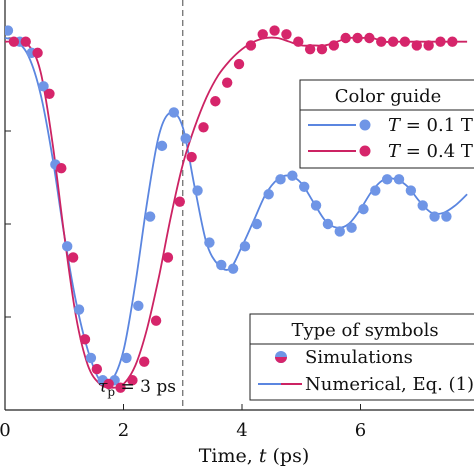 Image resolution: width=474 pixels, height=474 pixels. What do you see at coordinates (145, 387) in the screenshot?
I see `tau-p-label-rest: = 3 ps` at bounding box center [145, 387].